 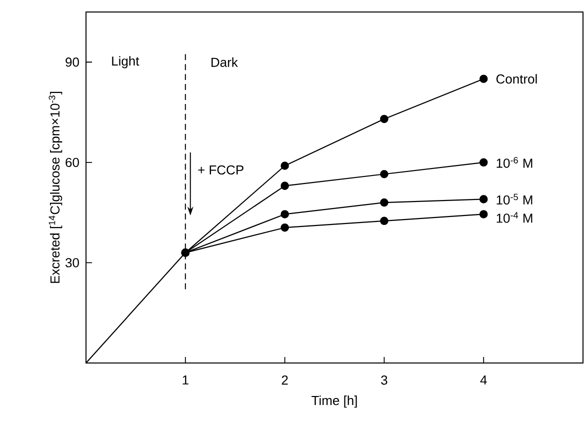 I want to click on y-tick-label: 30, so click(x=72, y=263).